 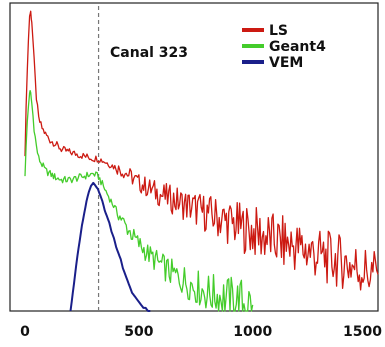 What do you see at coordinates (25, 332) in the screenshot?
I see `x-tick-label: 0` at bounding box center [25, 332].